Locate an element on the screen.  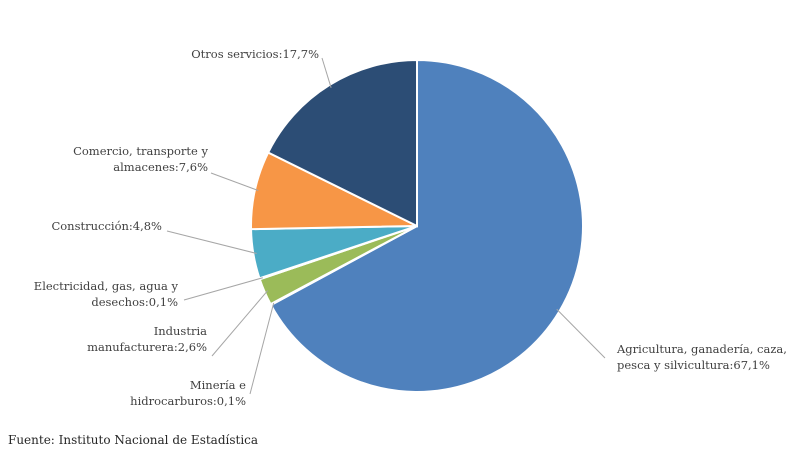
slice-label: Construcción:4,8% is located at coordinates (106, 226).